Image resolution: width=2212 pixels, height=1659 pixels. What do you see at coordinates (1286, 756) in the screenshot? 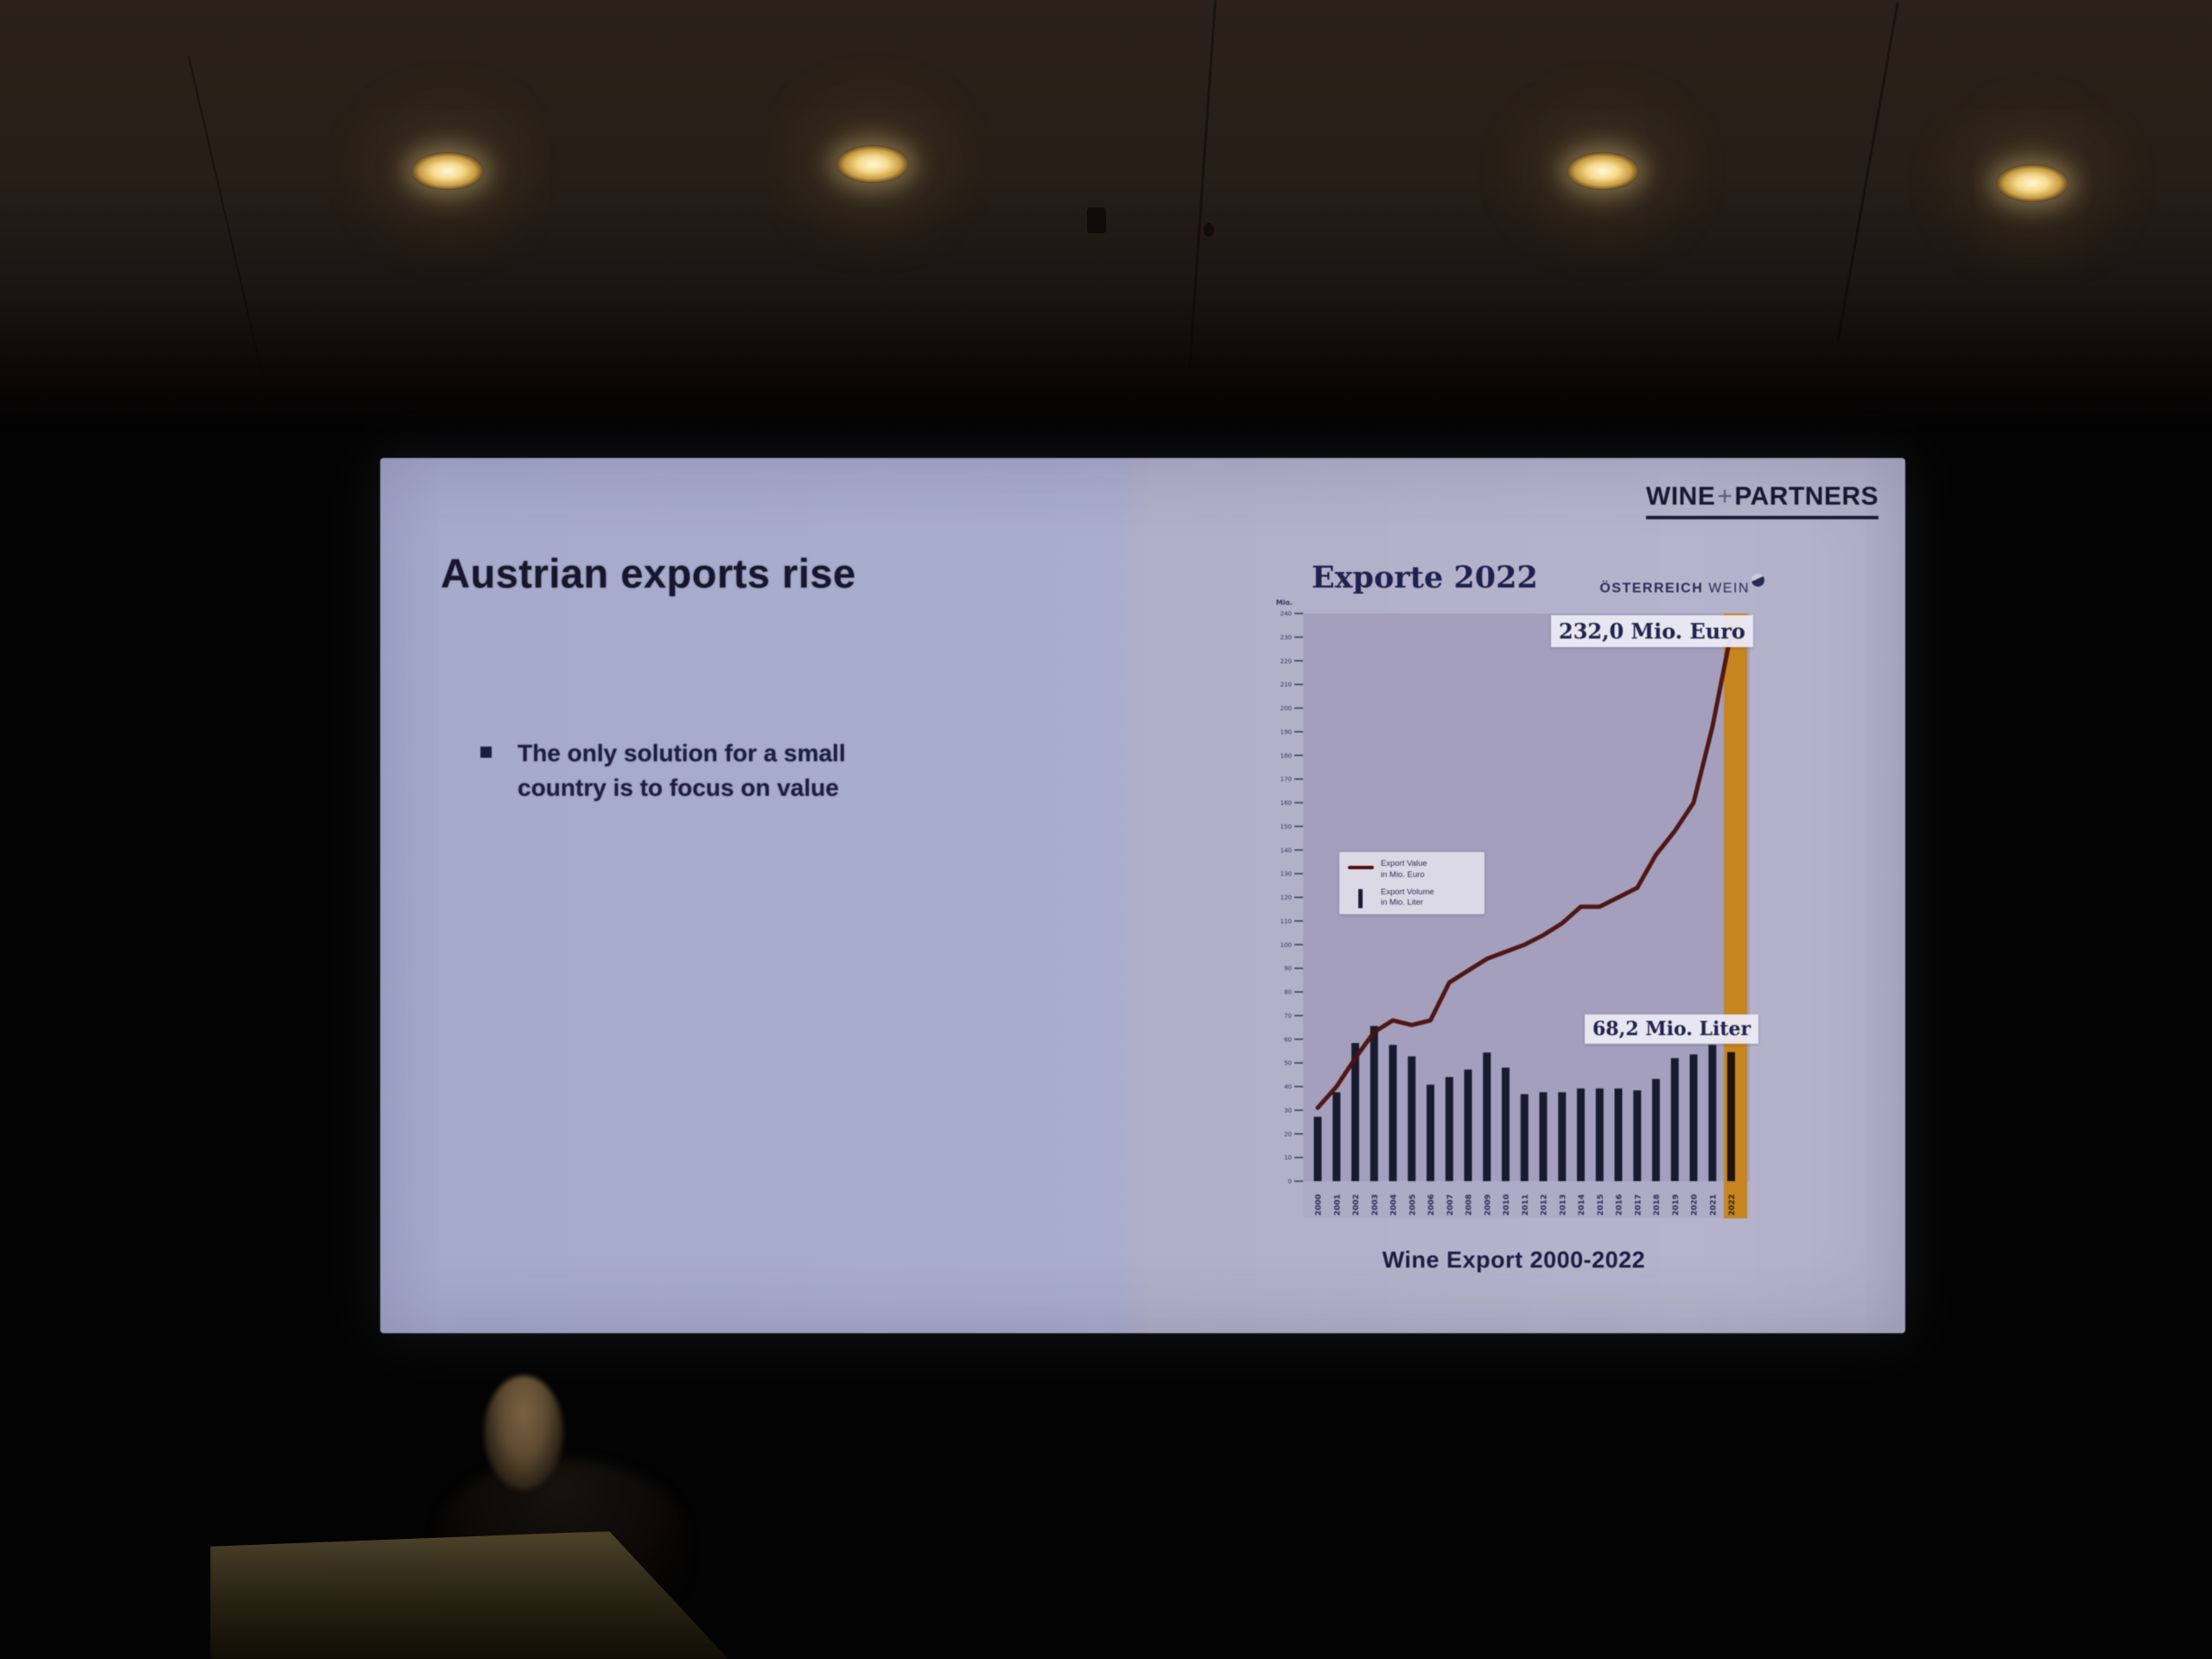
I see `svg-text: 180` at bounding box center [1286, 756].